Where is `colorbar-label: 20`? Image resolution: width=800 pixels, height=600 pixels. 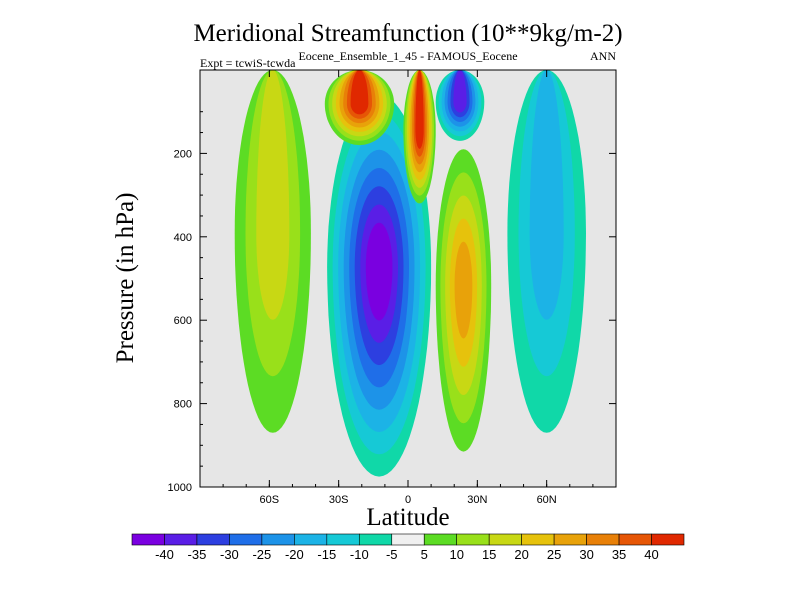 colorbar-label: 20 is located at coordinates (521, 554).